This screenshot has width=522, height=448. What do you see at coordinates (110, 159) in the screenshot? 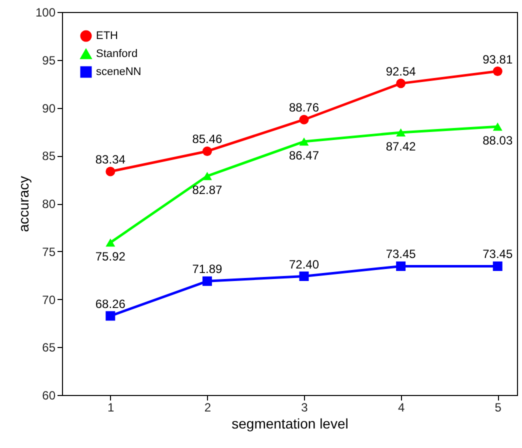
I see `data-label: 83.34` at bounding box center [110, 159].